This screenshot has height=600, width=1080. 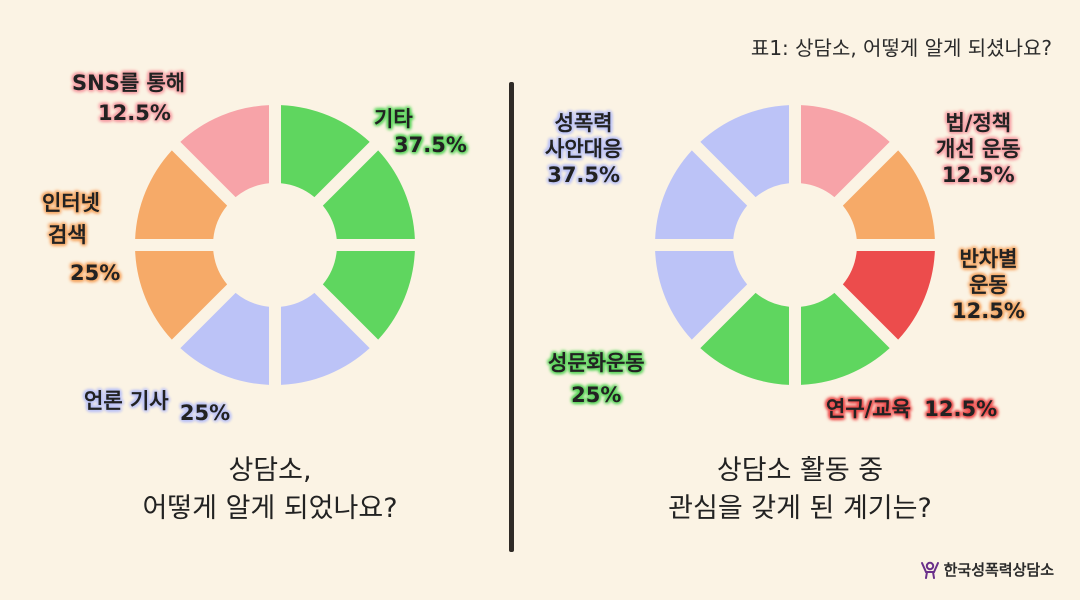 What do you see at coordinates (596, 379) in the screenshot?
I see `slice-label-sex-culture: 성문화운동 25%` at bounding box center [596, 379].